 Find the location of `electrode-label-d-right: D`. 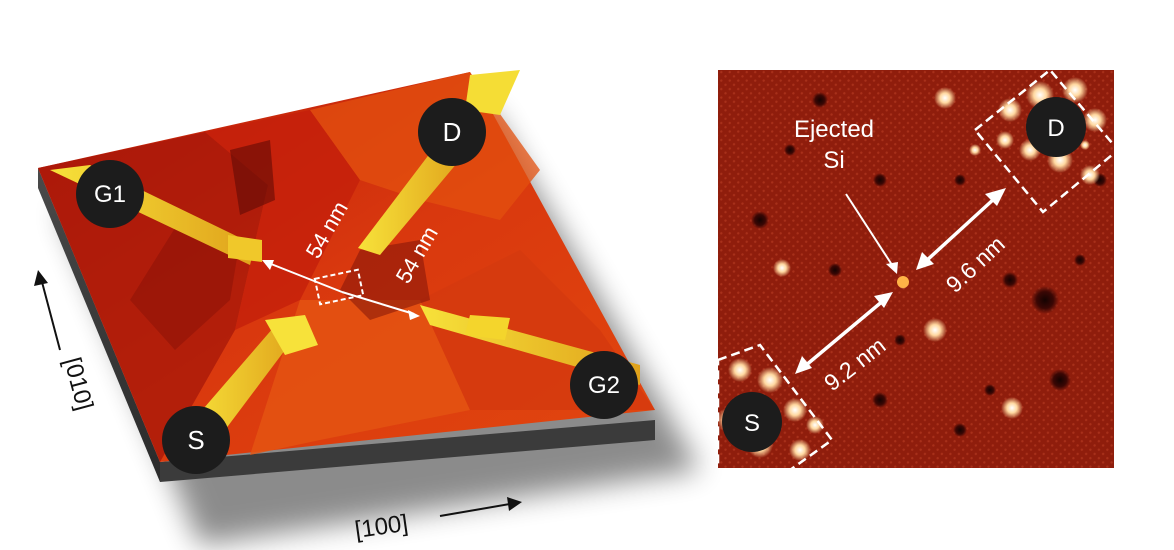

electrode-label-d-right: D is located at coordinates (1056, 127).